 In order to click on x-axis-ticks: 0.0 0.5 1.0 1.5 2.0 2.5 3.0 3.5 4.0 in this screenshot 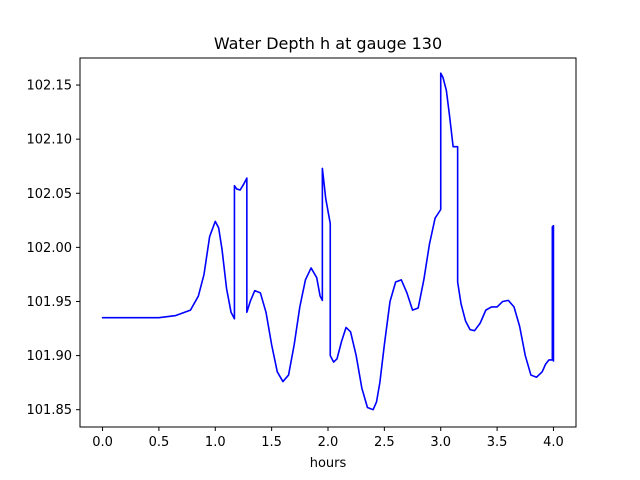, I will do `click(328, 438)`.